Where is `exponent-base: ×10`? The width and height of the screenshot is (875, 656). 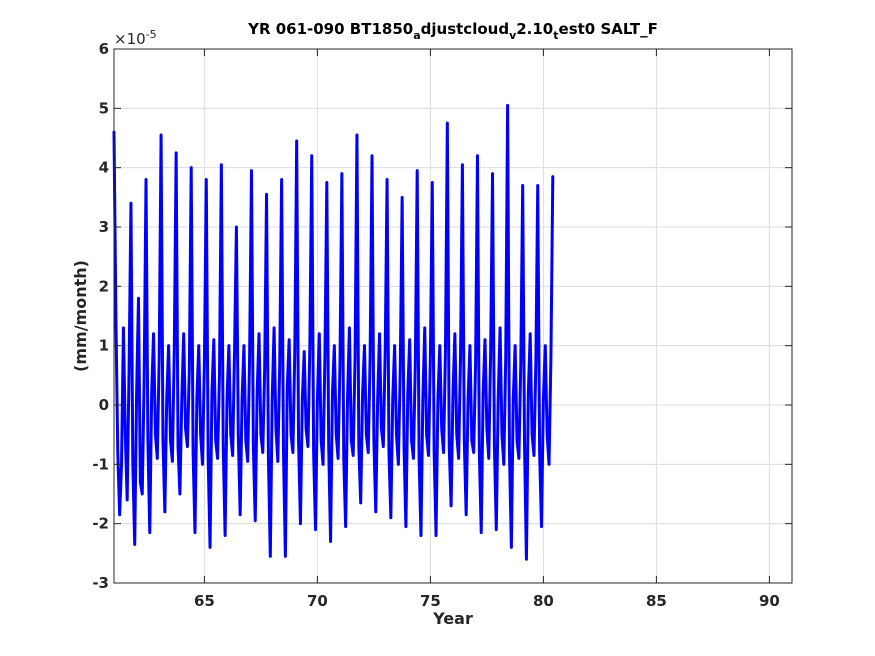 exponent-base: ×10 is located at coordinates (130, 39).